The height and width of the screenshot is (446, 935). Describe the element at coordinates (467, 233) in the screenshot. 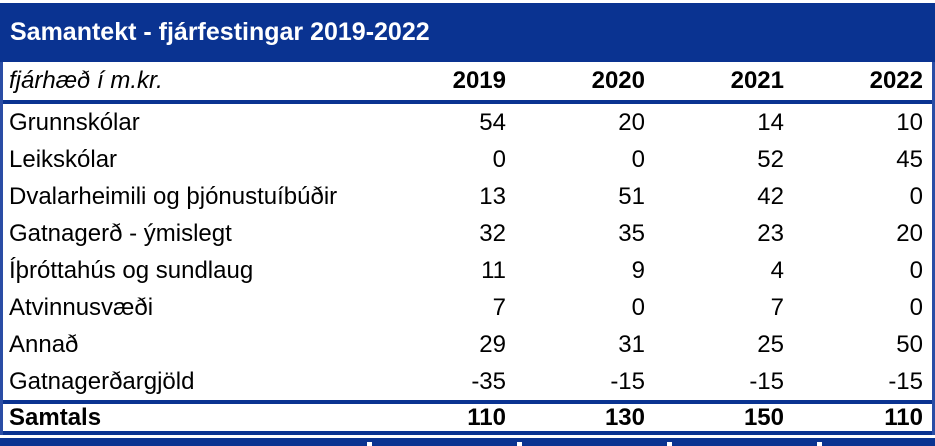

I see `table-row: Gatnagerð - ýmislegt 32 35 23 20` at that location.